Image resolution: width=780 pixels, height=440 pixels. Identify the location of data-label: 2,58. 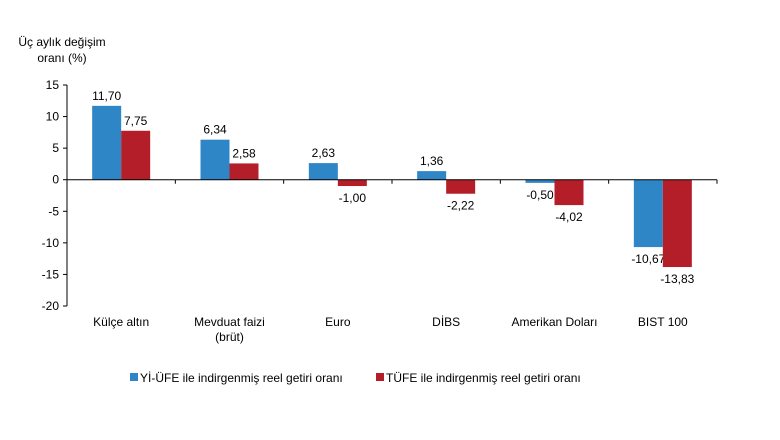
(244, 153).